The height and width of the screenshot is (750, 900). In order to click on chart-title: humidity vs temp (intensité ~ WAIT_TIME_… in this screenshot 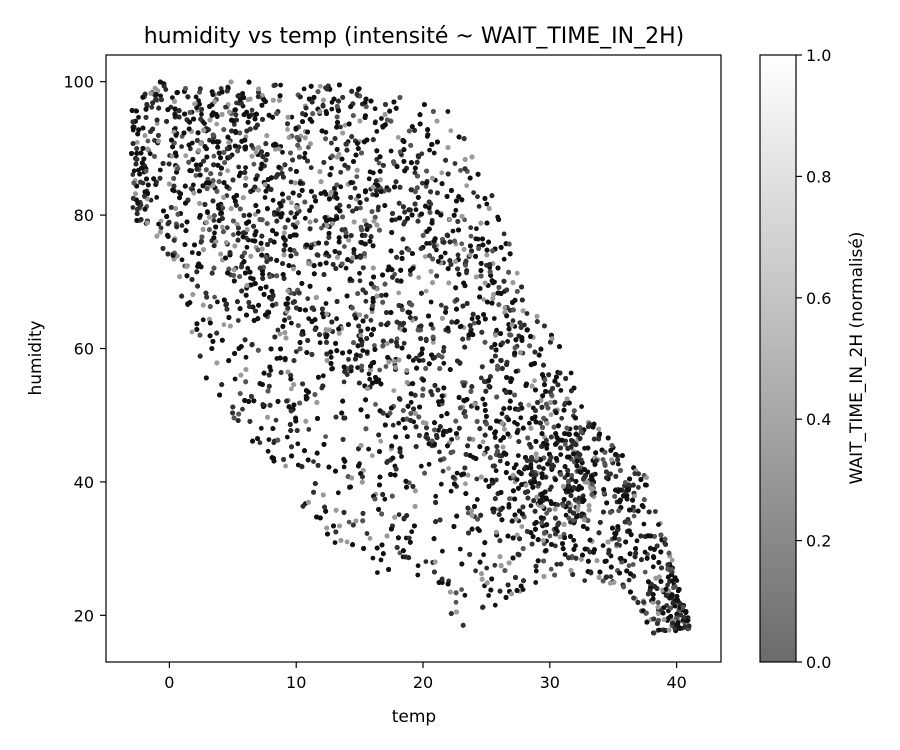, I will do `click(414, 36)`.